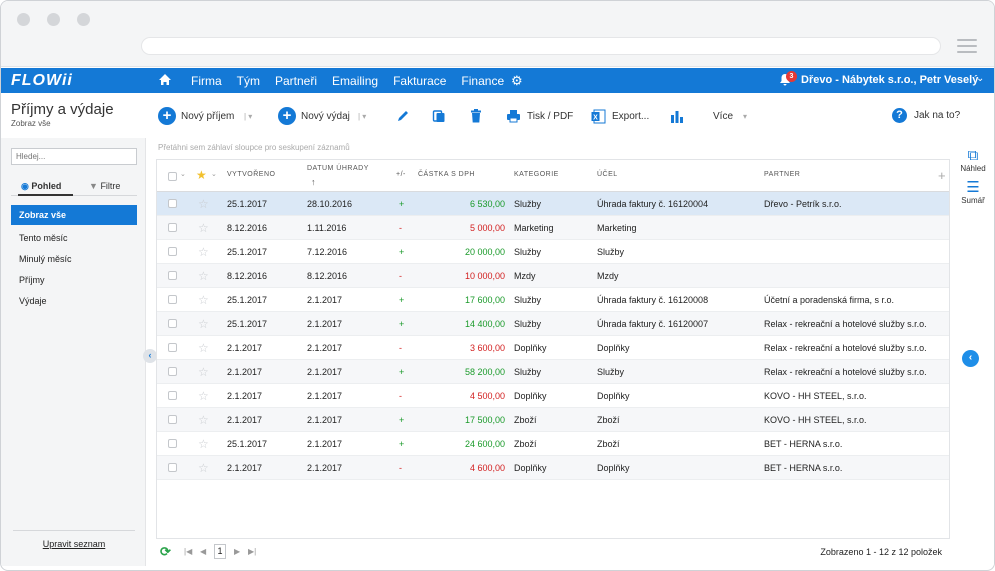 The image size is (995, 571). I want to click on menu-item-firma: Firma, so click(206, 81).